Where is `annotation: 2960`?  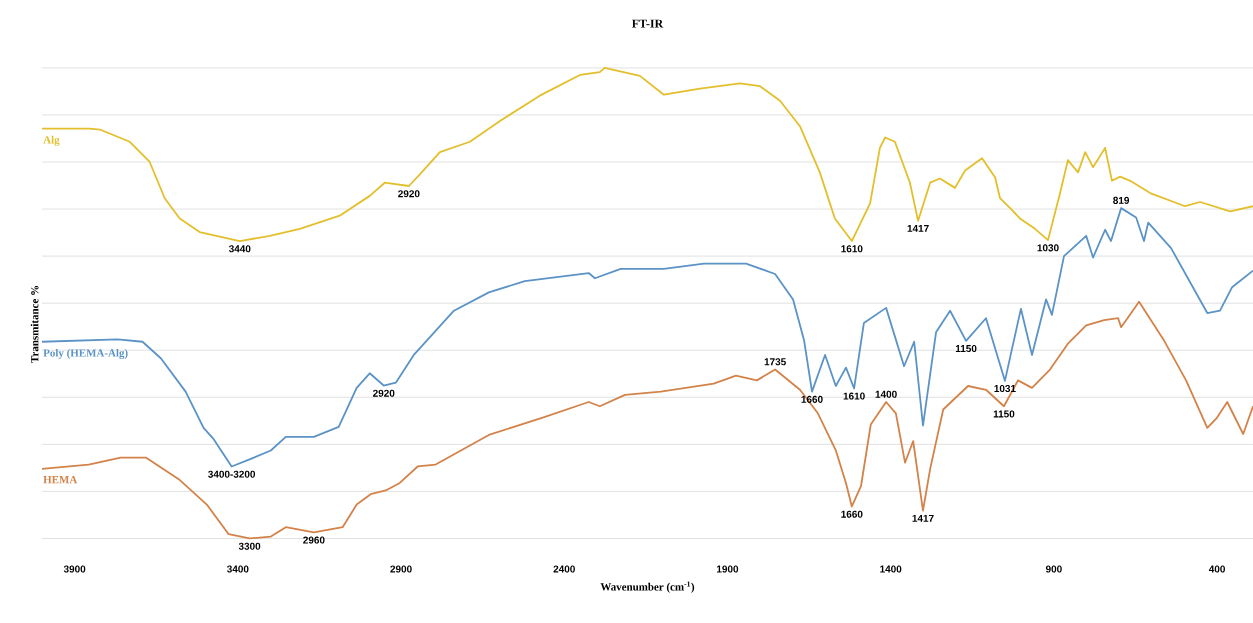
annotation: 2960 is located at coordinates (314, 540).